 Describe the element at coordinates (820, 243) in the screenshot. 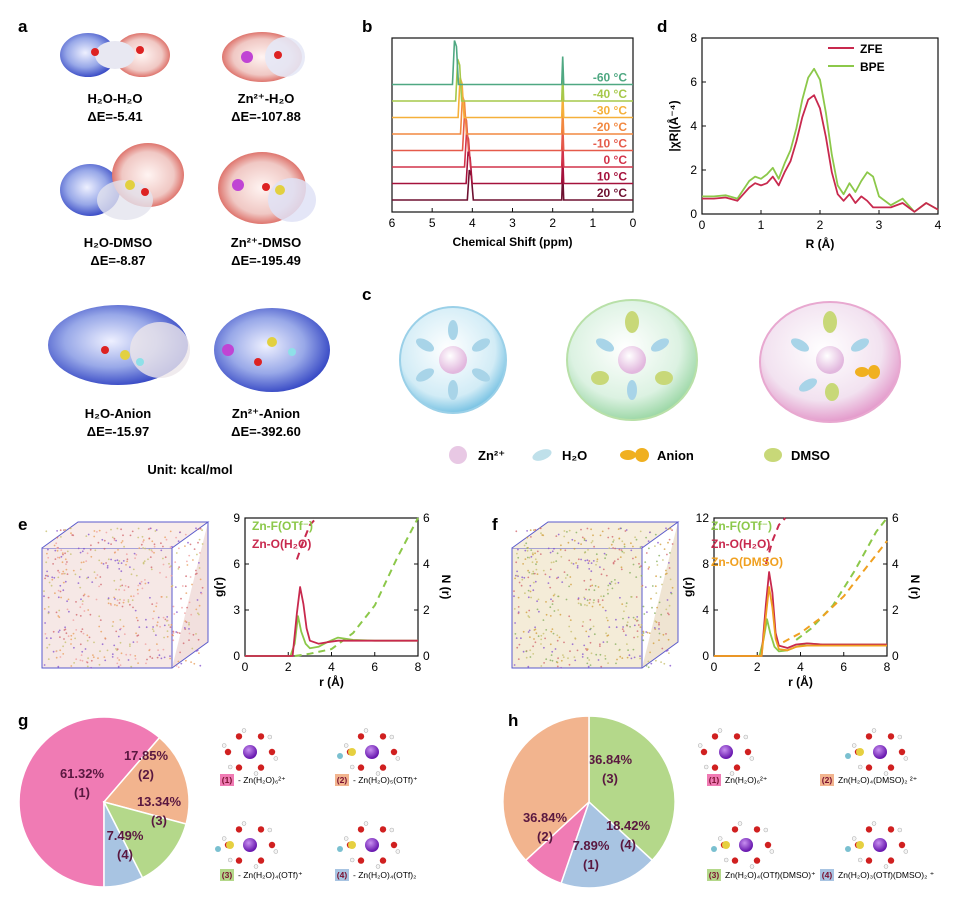

I see `x-axis-label: R (Å)` at that location.